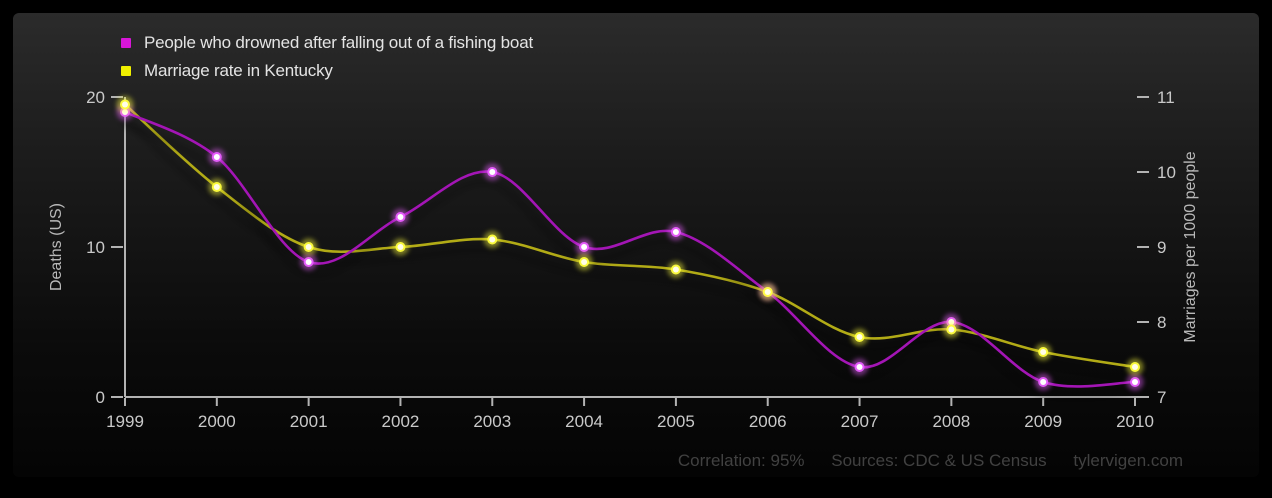  I want to click on svg-text: 2000, so click(217, 421).